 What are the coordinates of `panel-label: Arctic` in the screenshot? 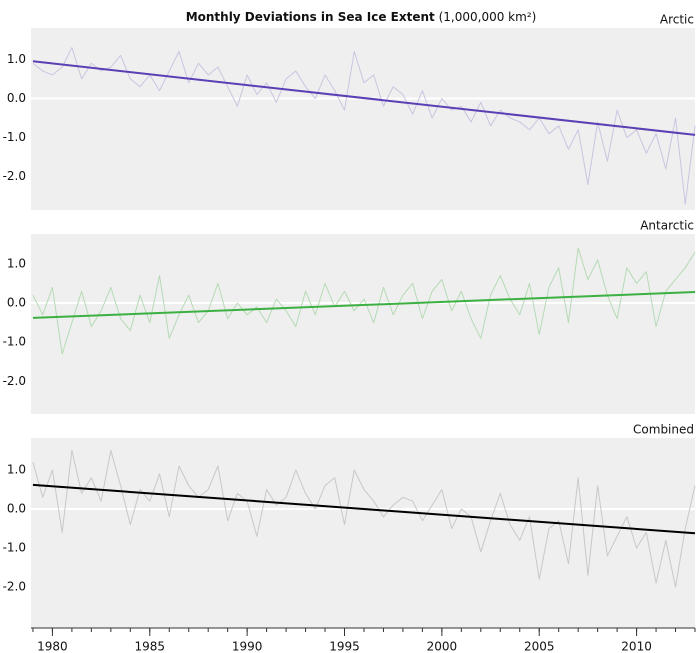 It's located at (677, 20).